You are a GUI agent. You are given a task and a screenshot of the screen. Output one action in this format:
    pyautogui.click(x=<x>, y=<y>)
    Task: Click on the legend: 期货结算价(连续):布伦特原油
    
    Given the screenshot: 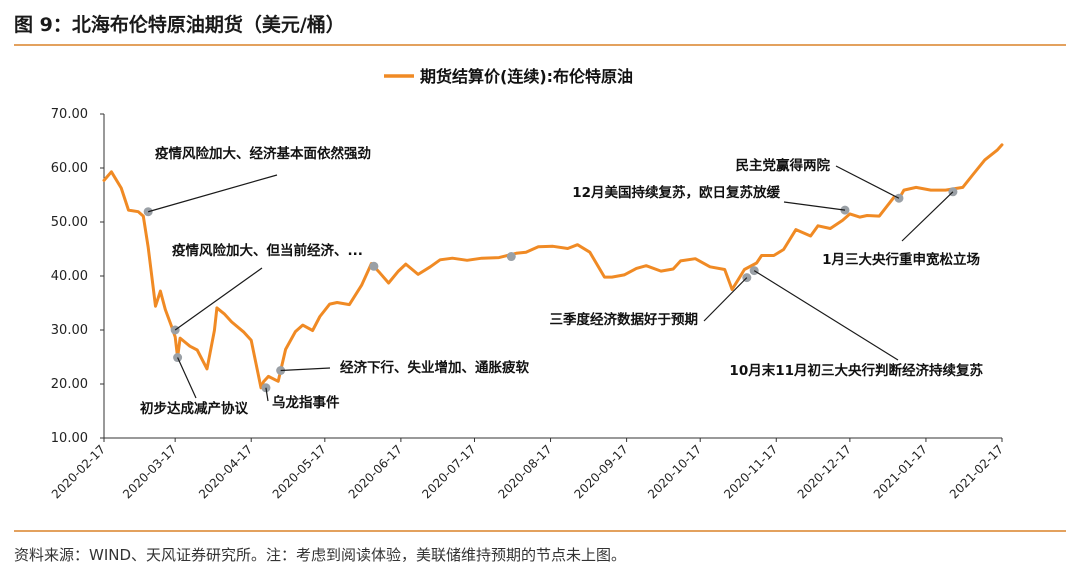 What is the action you would take?
    pyautogui.click(x=508, y=76)
    